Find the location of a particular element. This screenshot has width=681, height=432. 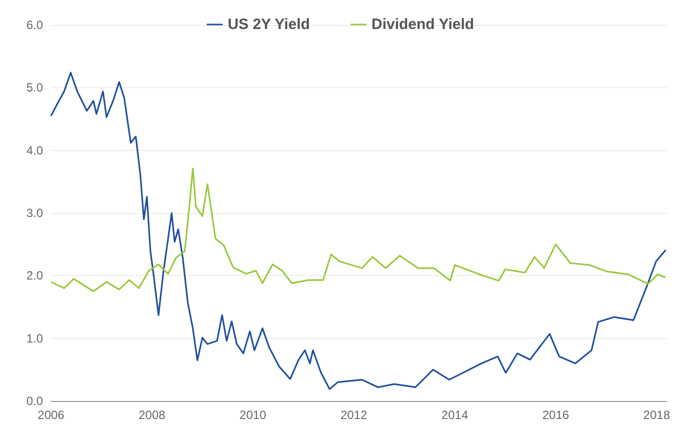

x-tick-label: 2018 is located at coordinates (656, 415).